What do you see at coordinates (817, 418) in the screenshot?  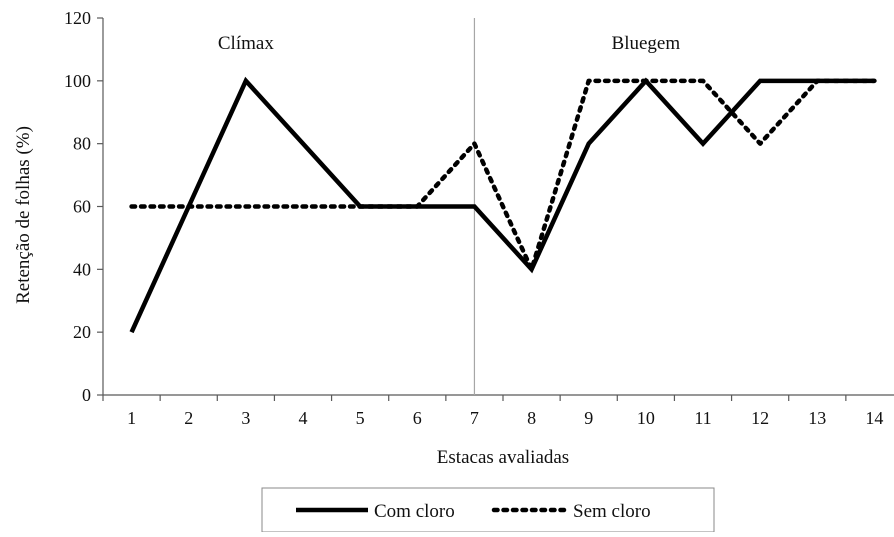 I see `x-tick-label: 13` at bounding box center [817, 418].